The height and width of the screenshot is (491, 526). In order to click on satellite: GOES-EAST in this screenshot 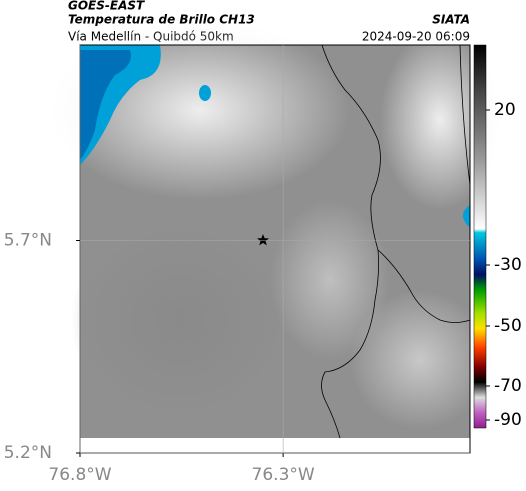, I will do `click(106, 6)`.